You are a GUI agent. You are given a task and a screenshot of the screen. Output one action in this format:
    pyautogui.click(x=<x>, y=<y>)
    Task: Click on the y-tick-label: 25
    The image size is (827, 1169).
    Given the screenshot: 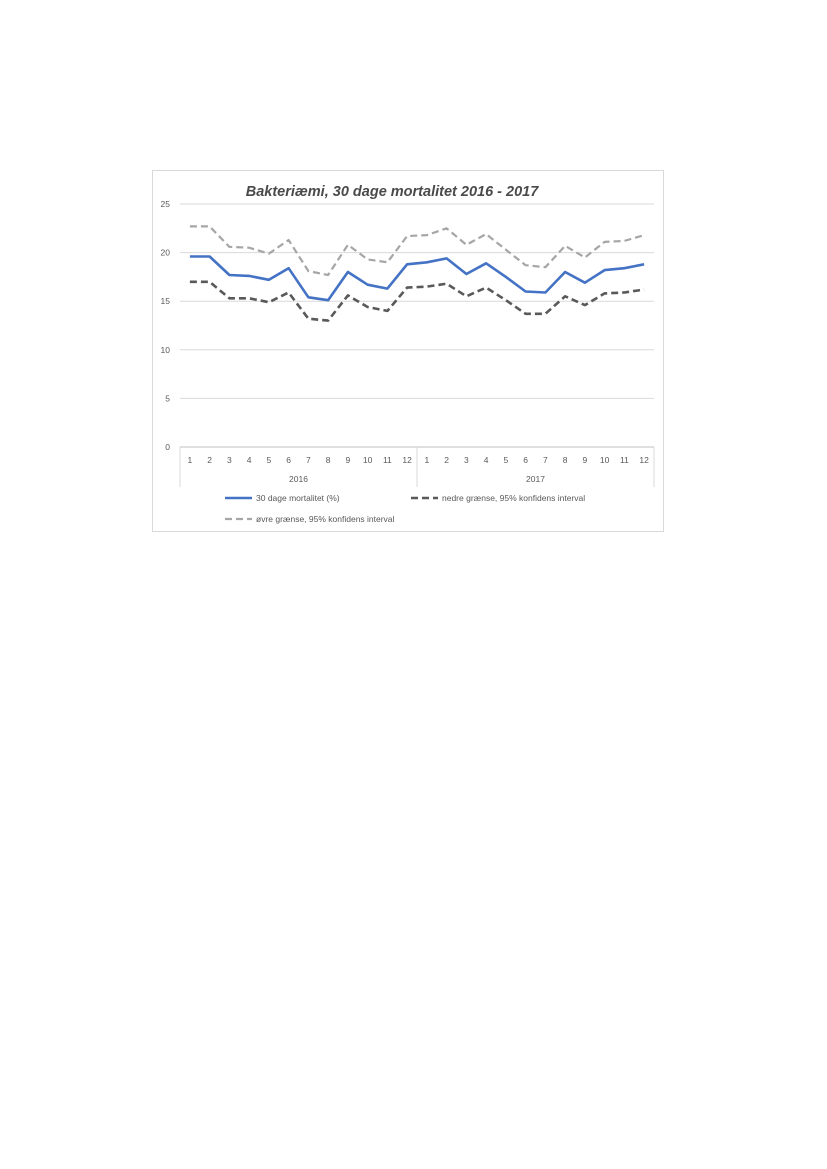 What is the action you would take?
    pyautogui.click(x=166, y=204)
    